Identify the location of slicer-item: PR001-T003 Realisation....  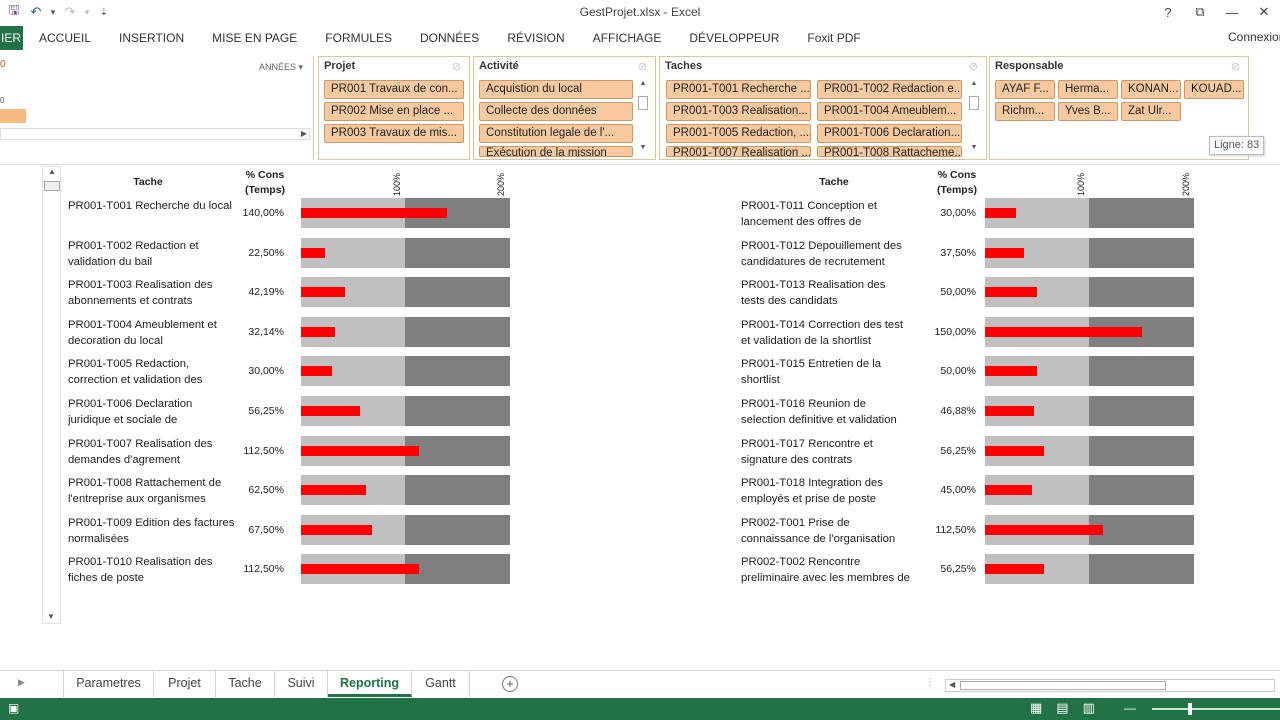
(738, 111).